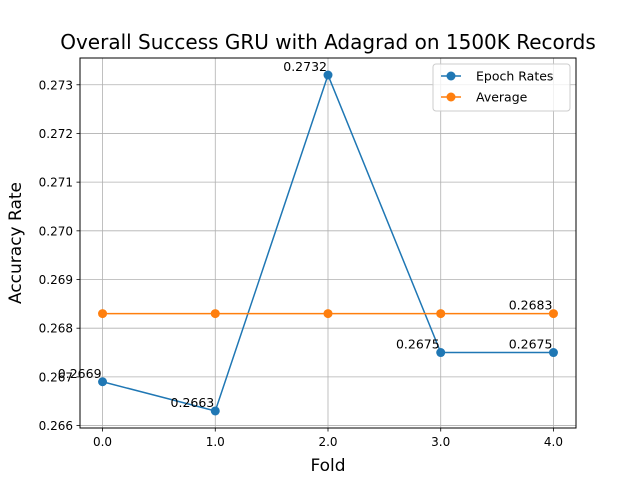  I want to click on y-axis-label: Accuracy Rate, so click(16, 243).